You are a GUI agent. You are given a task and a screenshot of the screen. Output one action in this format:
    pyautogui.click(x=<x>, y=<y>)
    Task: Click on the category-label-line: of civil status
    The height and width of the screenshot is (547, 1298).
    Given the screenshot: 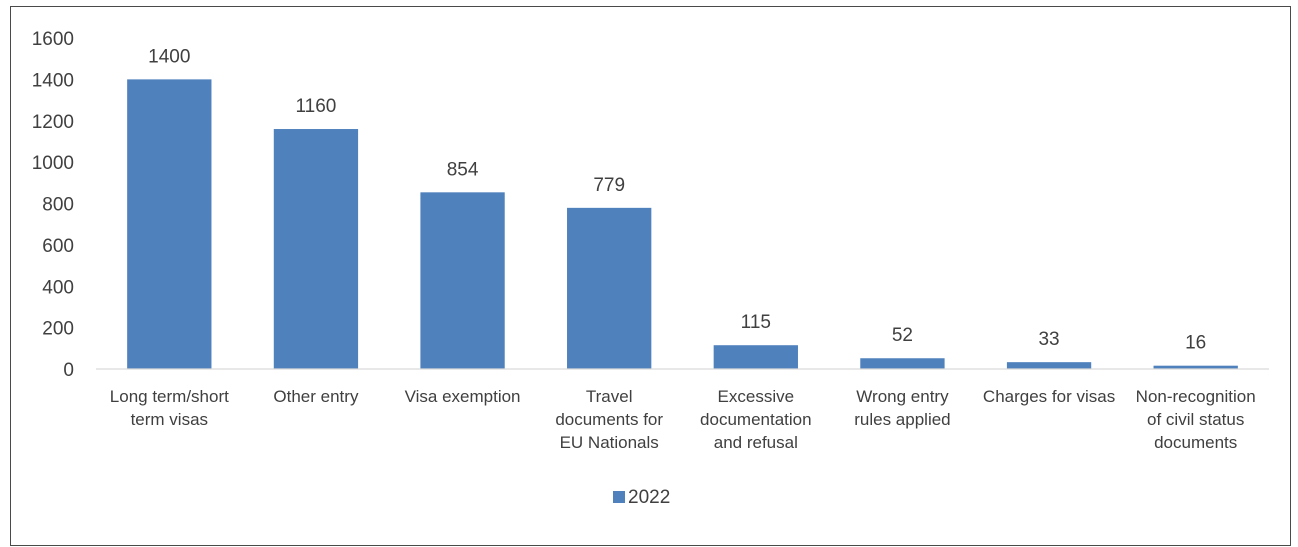 What is the action you would take?
    pyautogui.click(x=1195, y=419)
    